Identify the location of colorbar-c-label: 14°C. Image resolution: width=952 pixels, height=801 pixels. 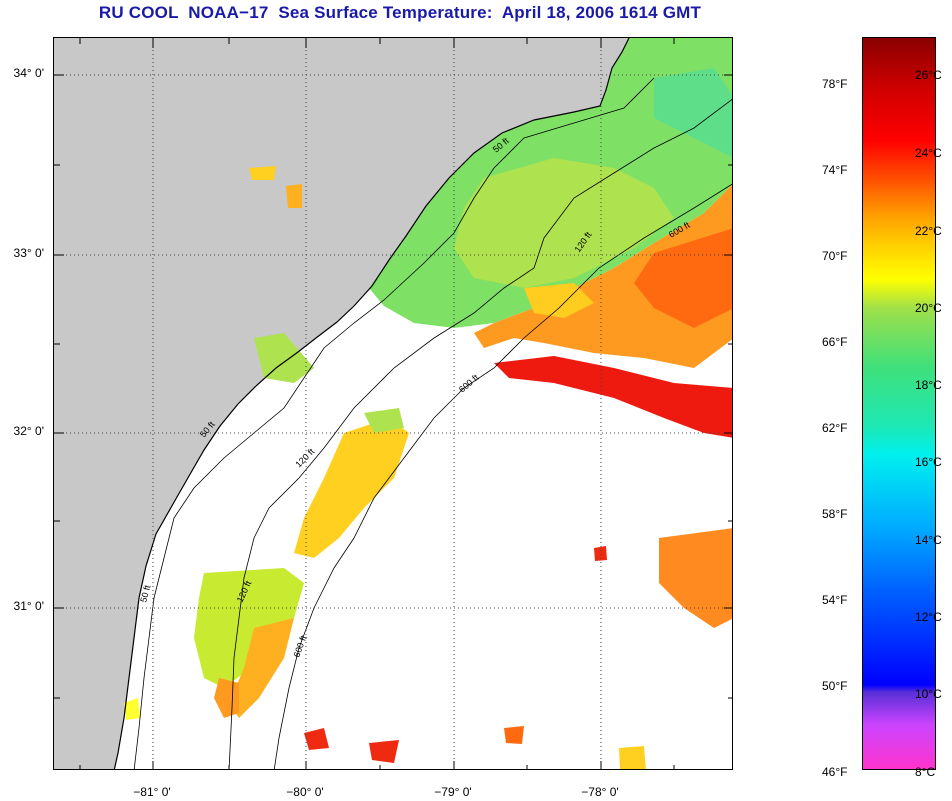
(928, 540).